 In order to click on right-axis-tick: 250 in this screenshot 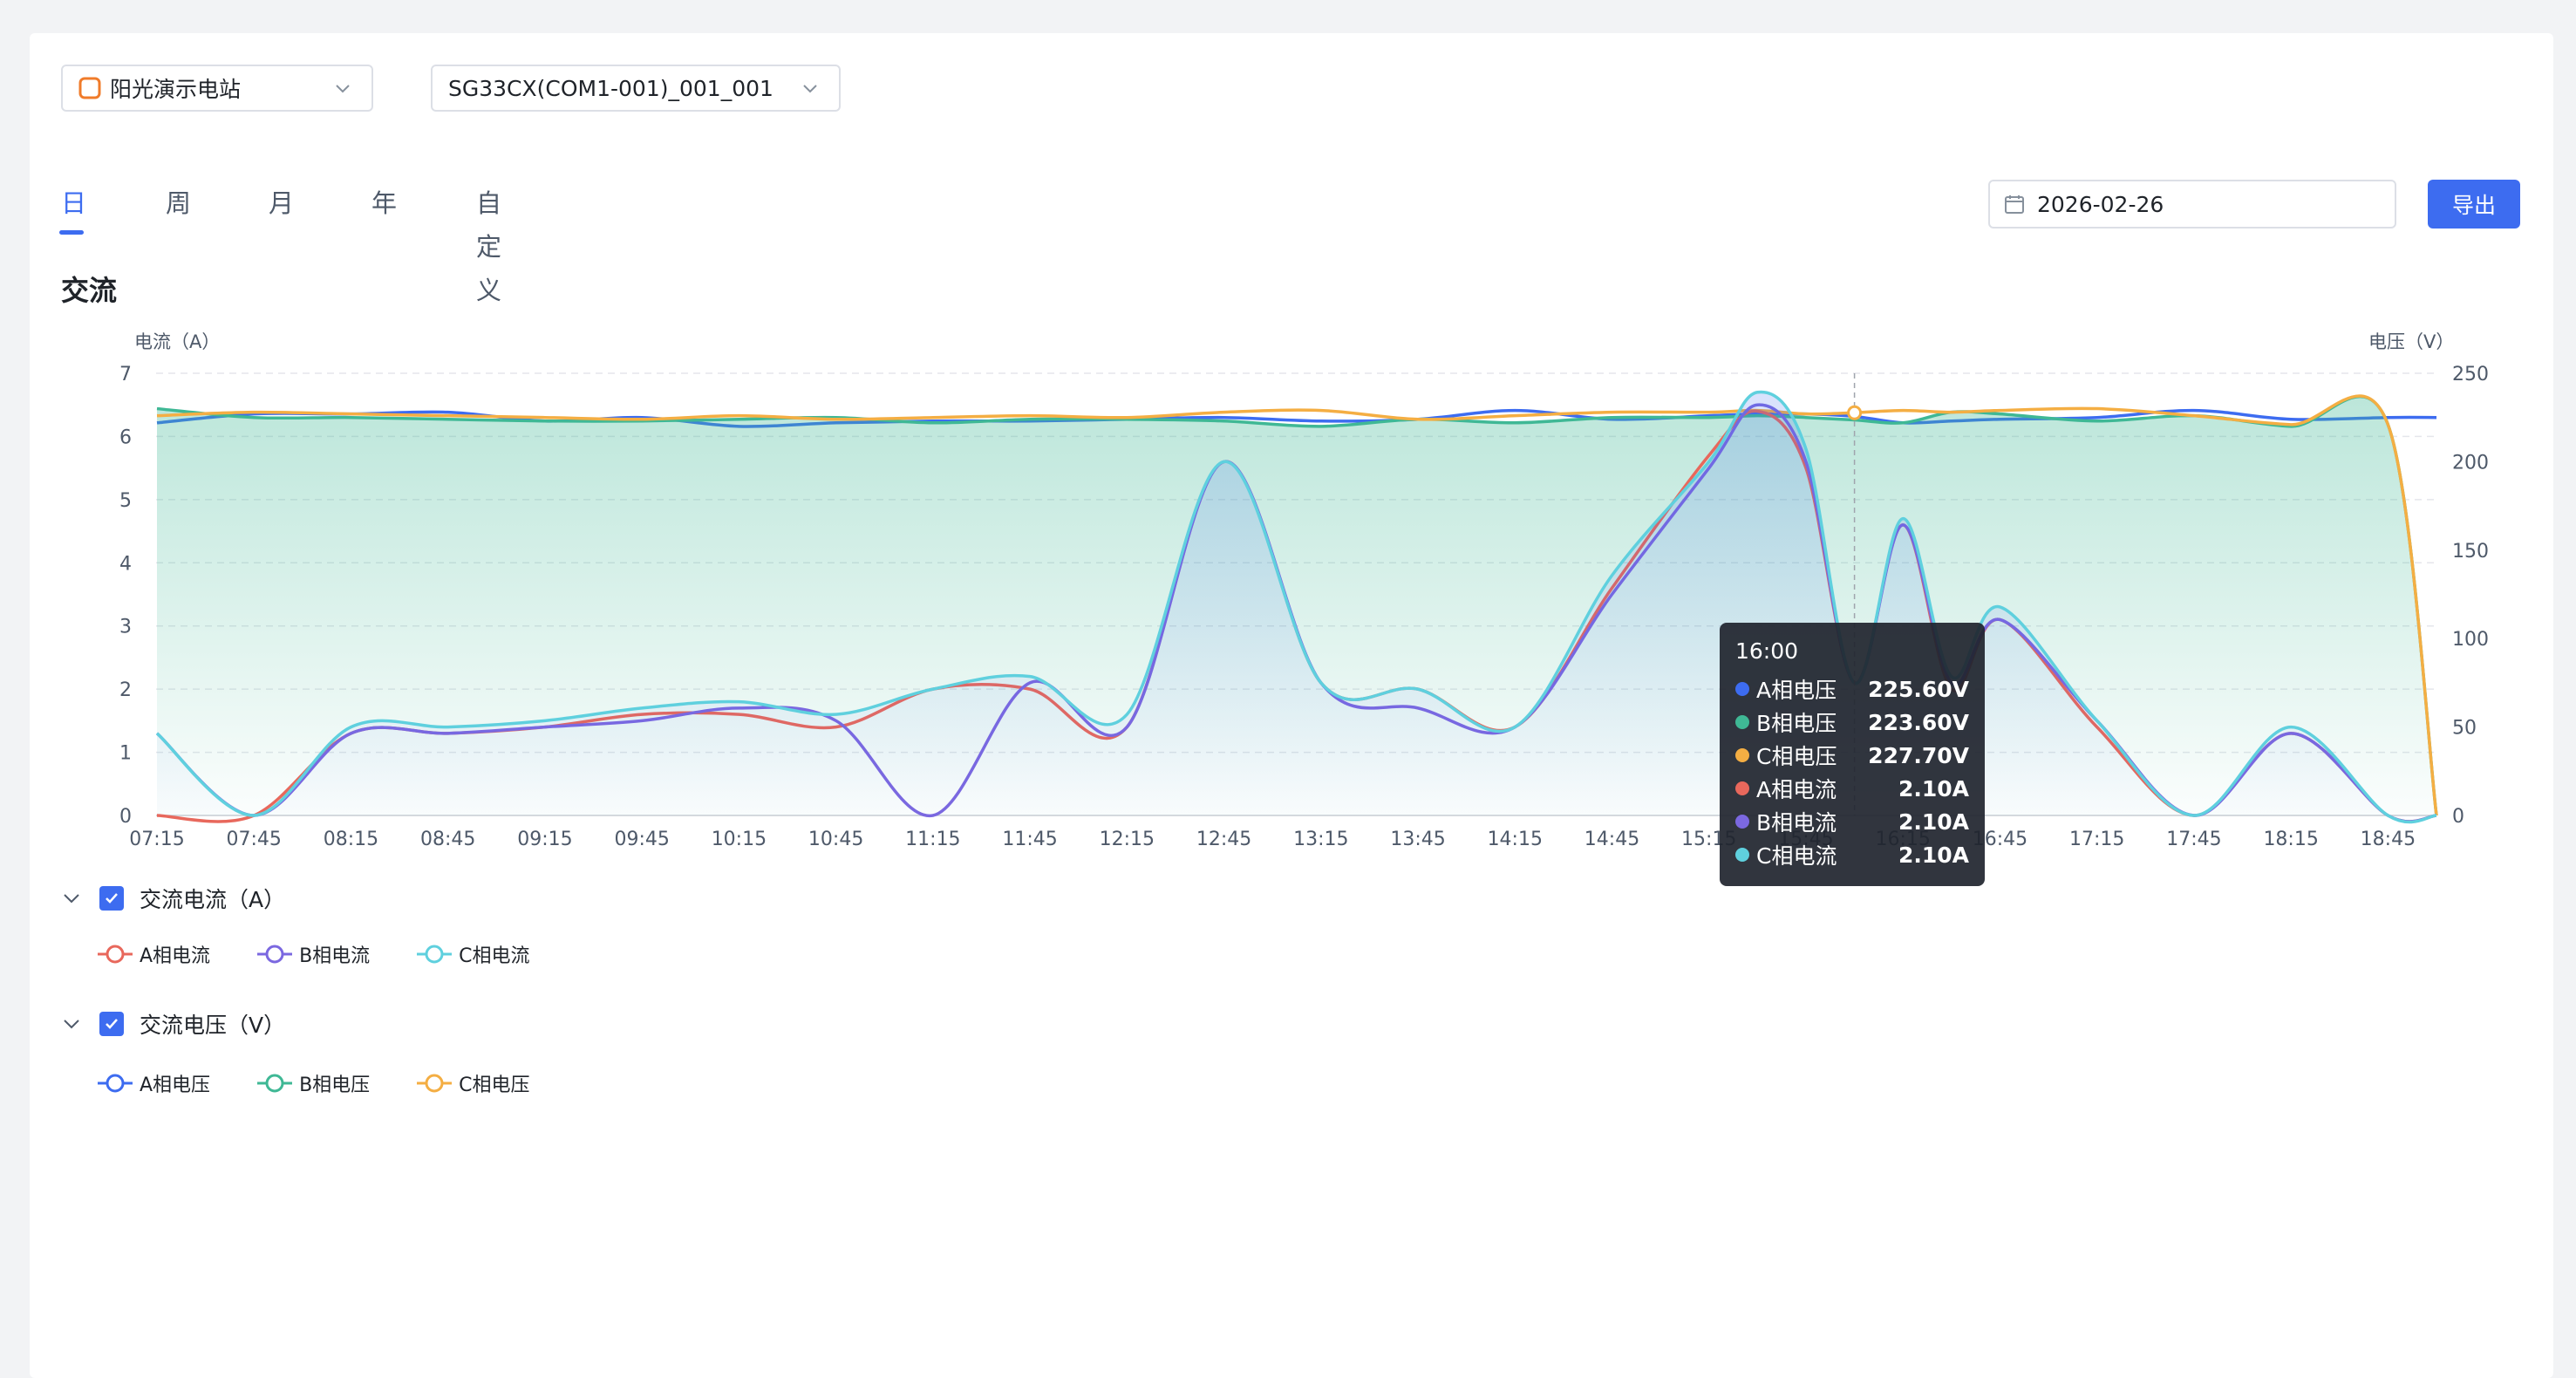, I will do `click(2470, 374)`.